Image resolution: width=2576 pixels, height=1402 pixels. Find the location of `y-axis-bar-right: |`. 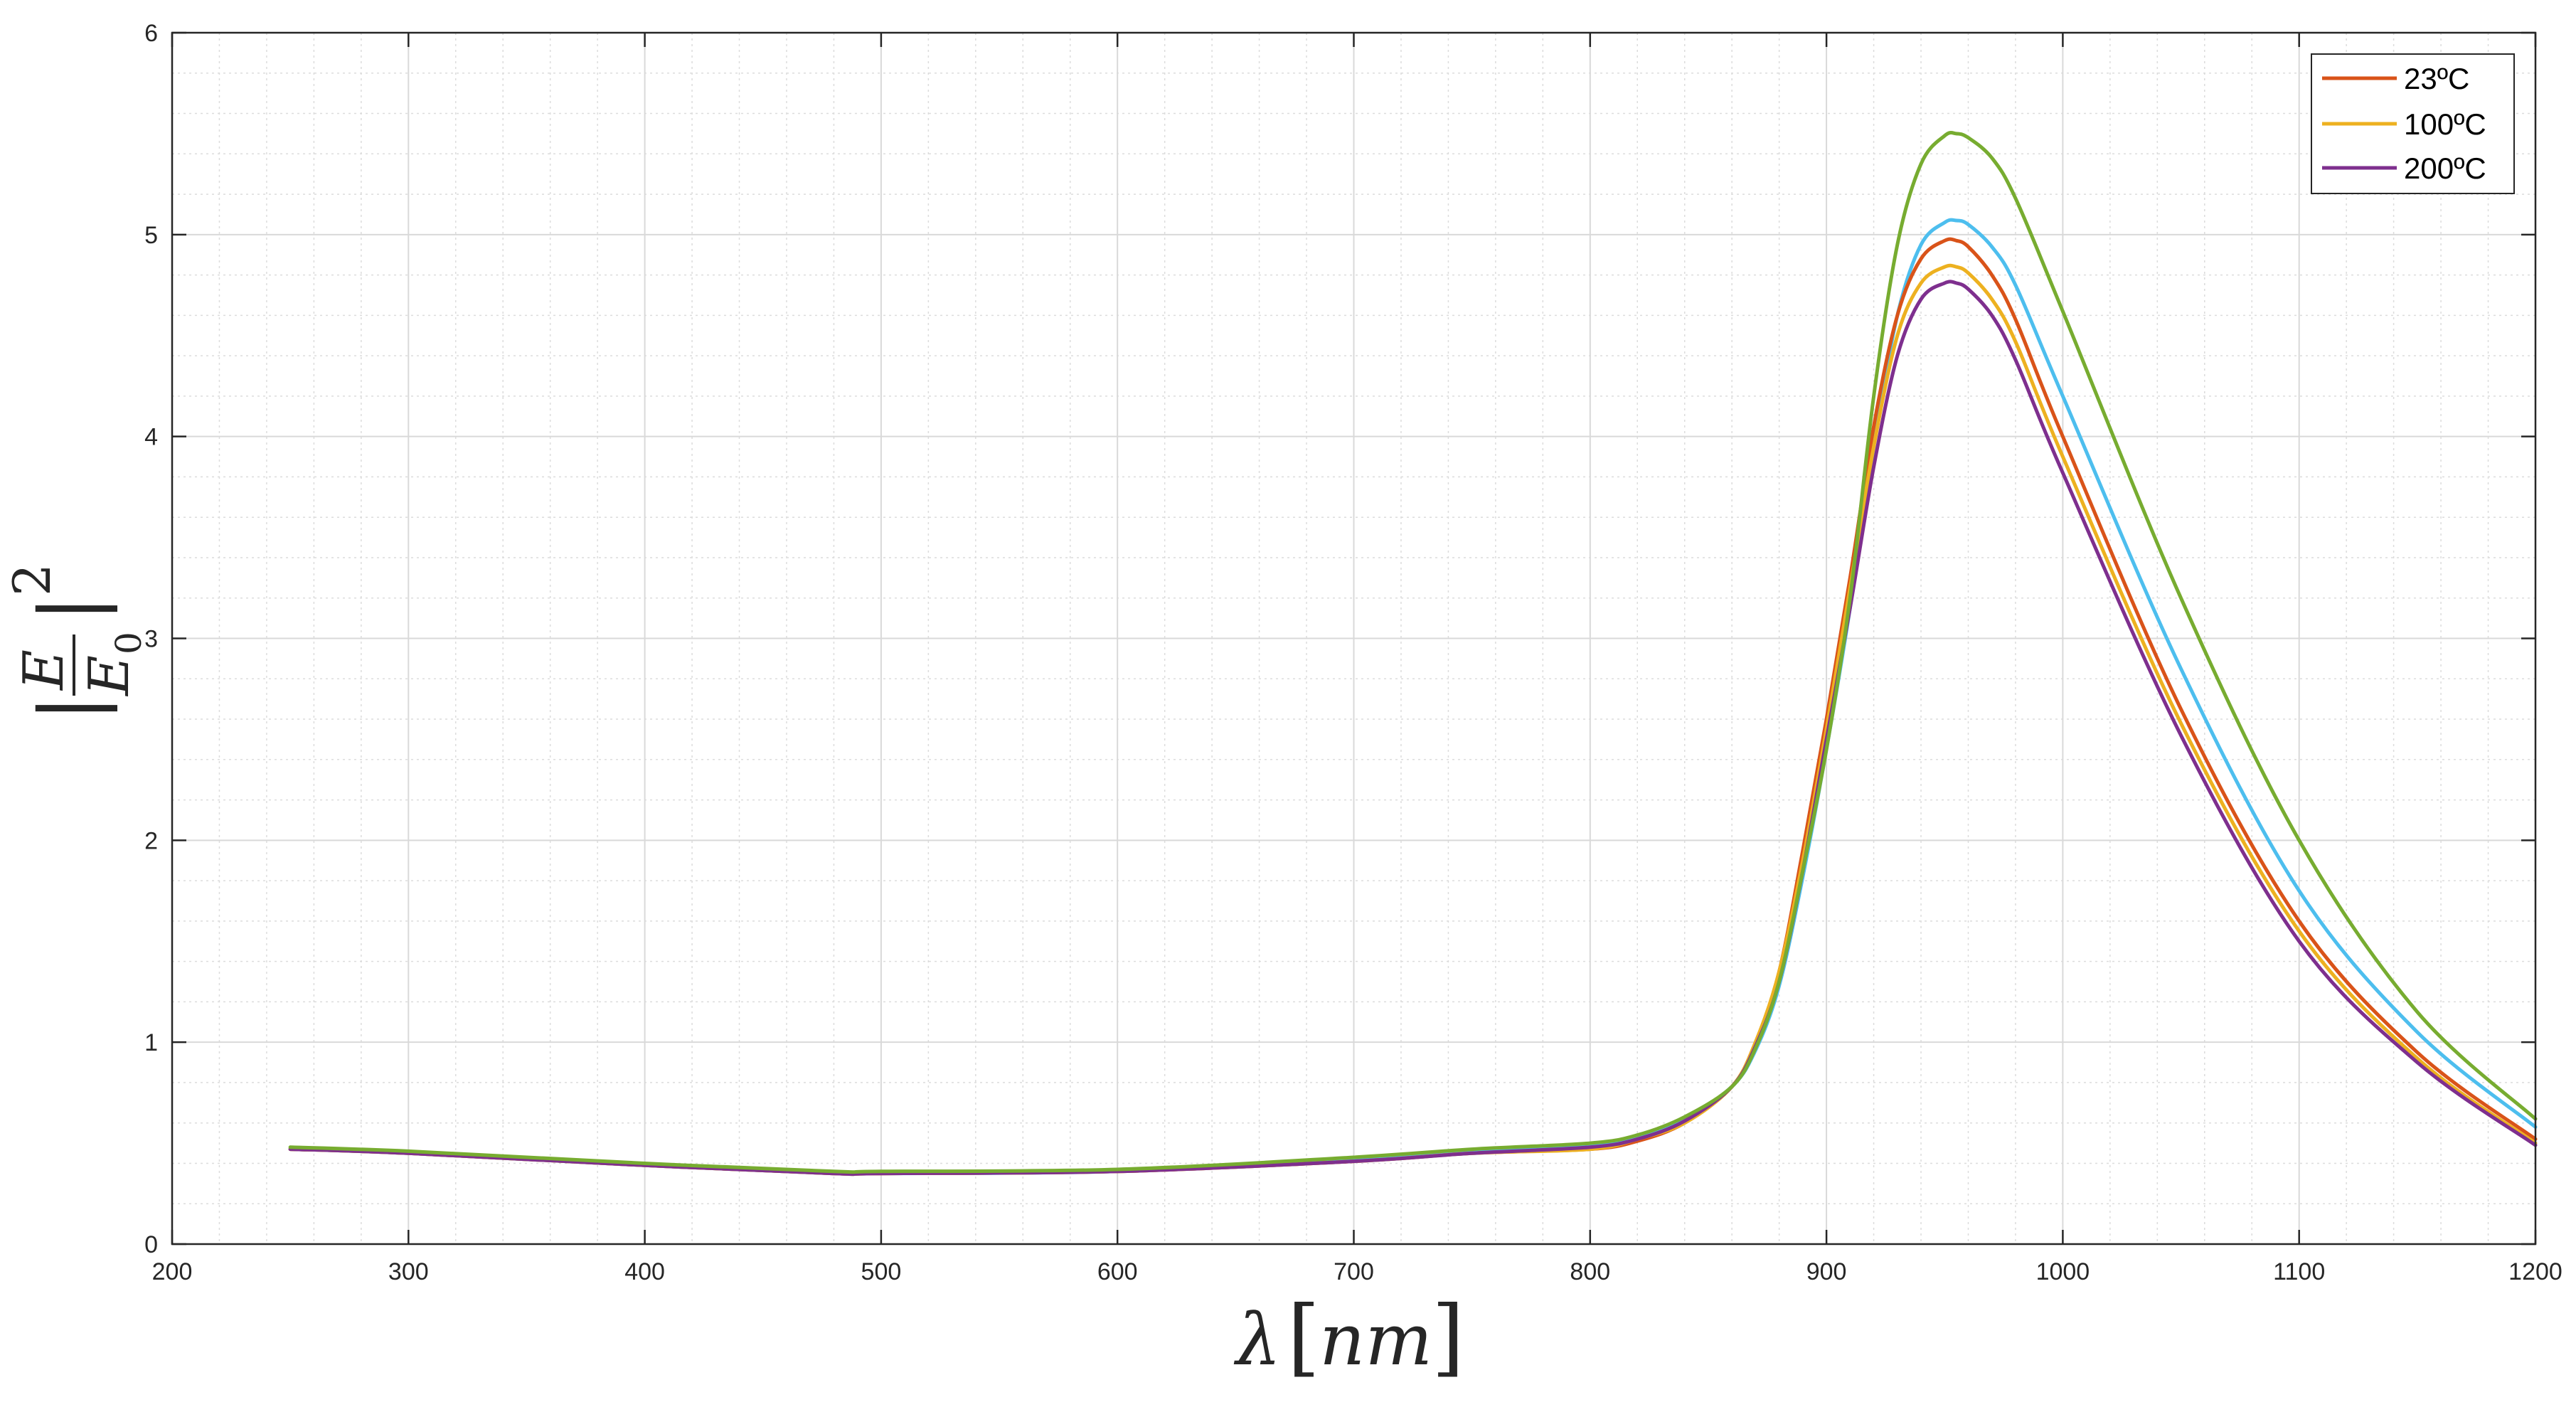

y-axis-bar-right: | is located at coordinates (70, 608).